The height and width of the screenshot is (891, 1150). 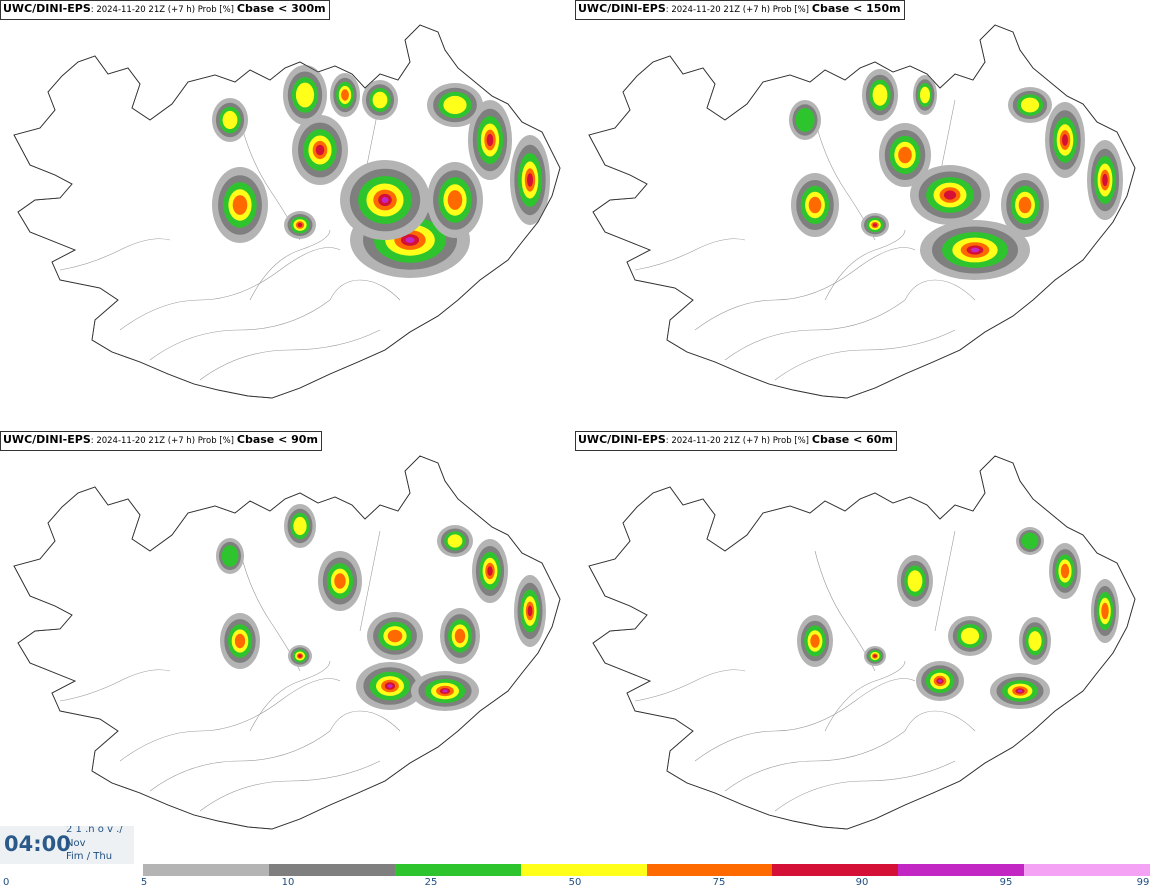 I want to click on colorbar-label: 0, so click(x=6, y=882).